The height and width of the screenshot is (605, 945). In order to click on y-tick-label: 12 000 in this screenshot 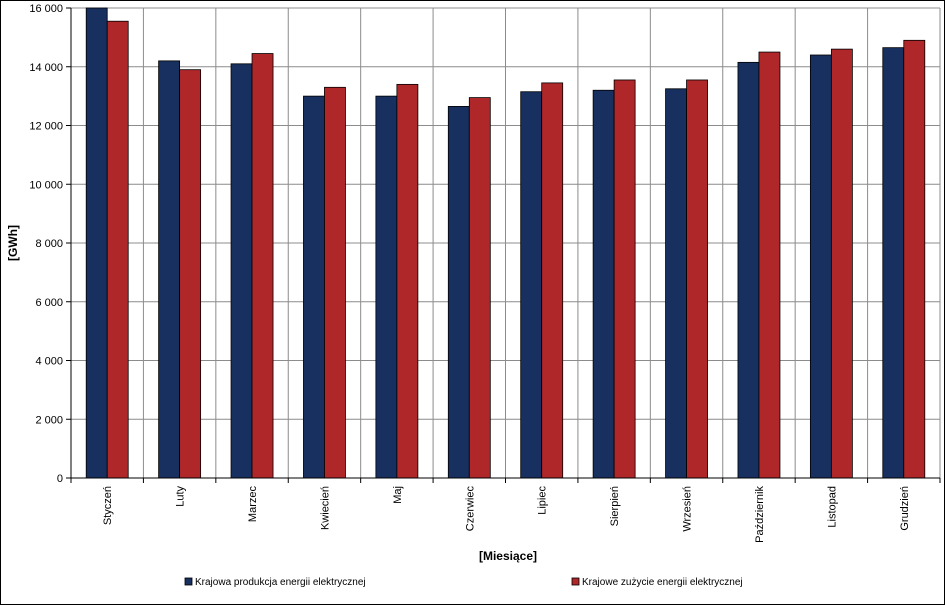, I will do `click(46, 127)`.